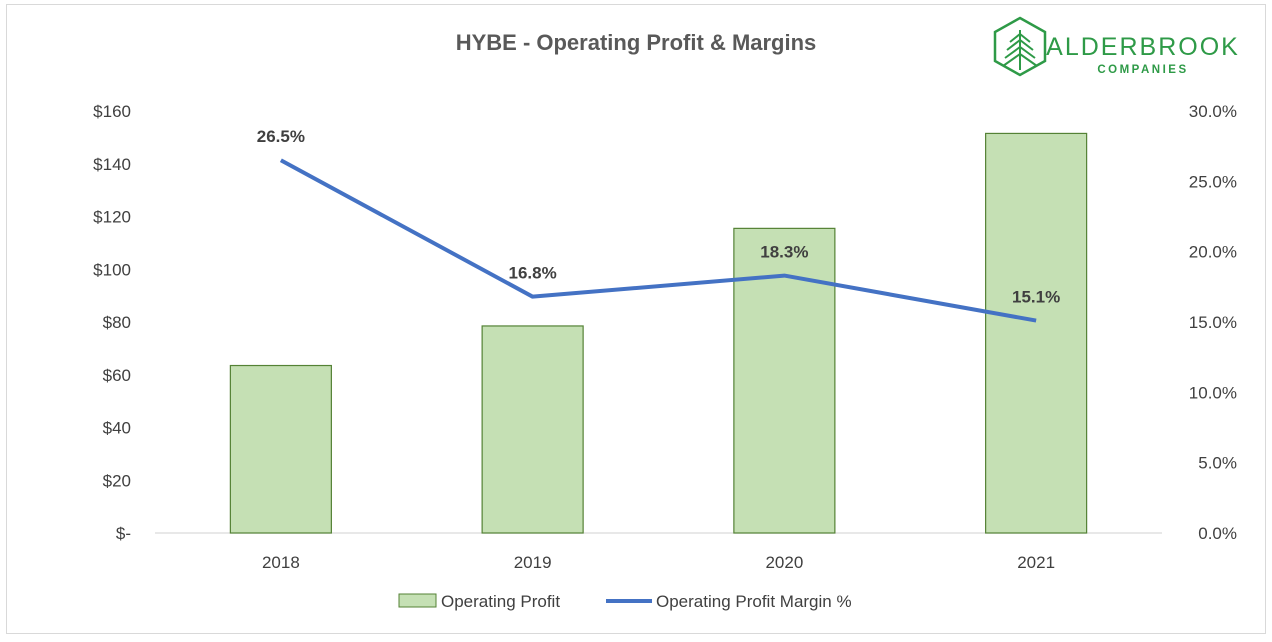 The image size is (1272, 642). Describe the element at coordinates (112, 269) in the screenshot. I see `left-tick-label: $100` at that location.